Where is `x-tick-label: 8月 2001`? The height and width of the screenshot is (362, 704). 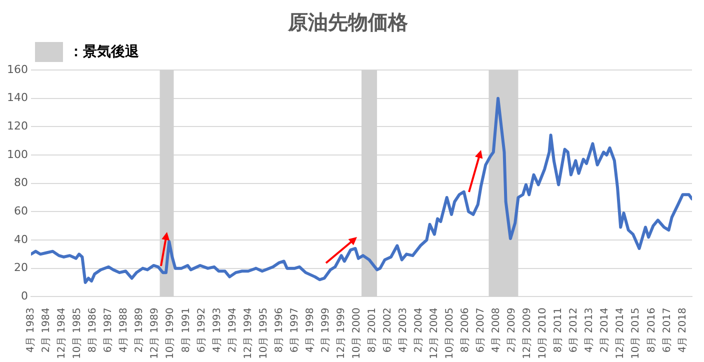 x-tick-label: 8月 2001 is located at coordinates (372, 330).